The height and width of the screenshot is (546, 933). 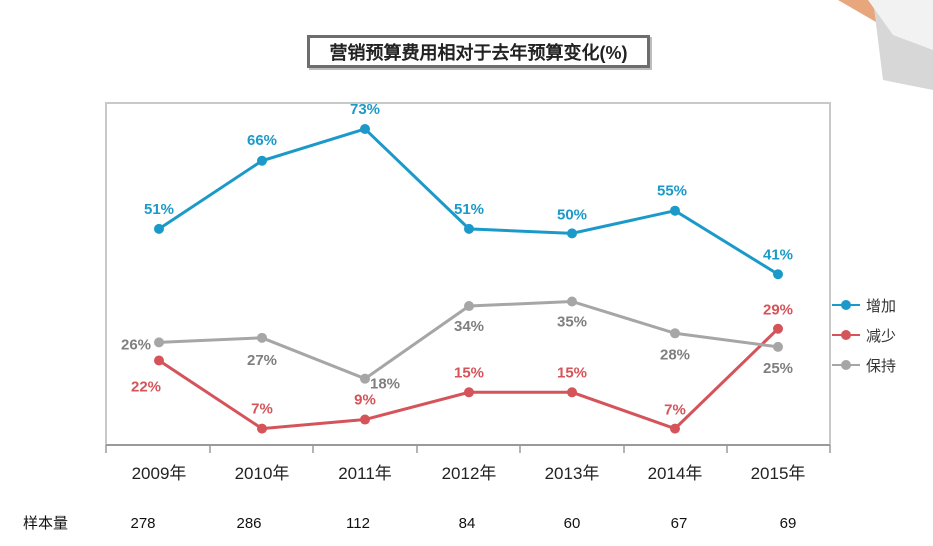 I want to click on legend-item: 保持, so click(x=864, y=365).